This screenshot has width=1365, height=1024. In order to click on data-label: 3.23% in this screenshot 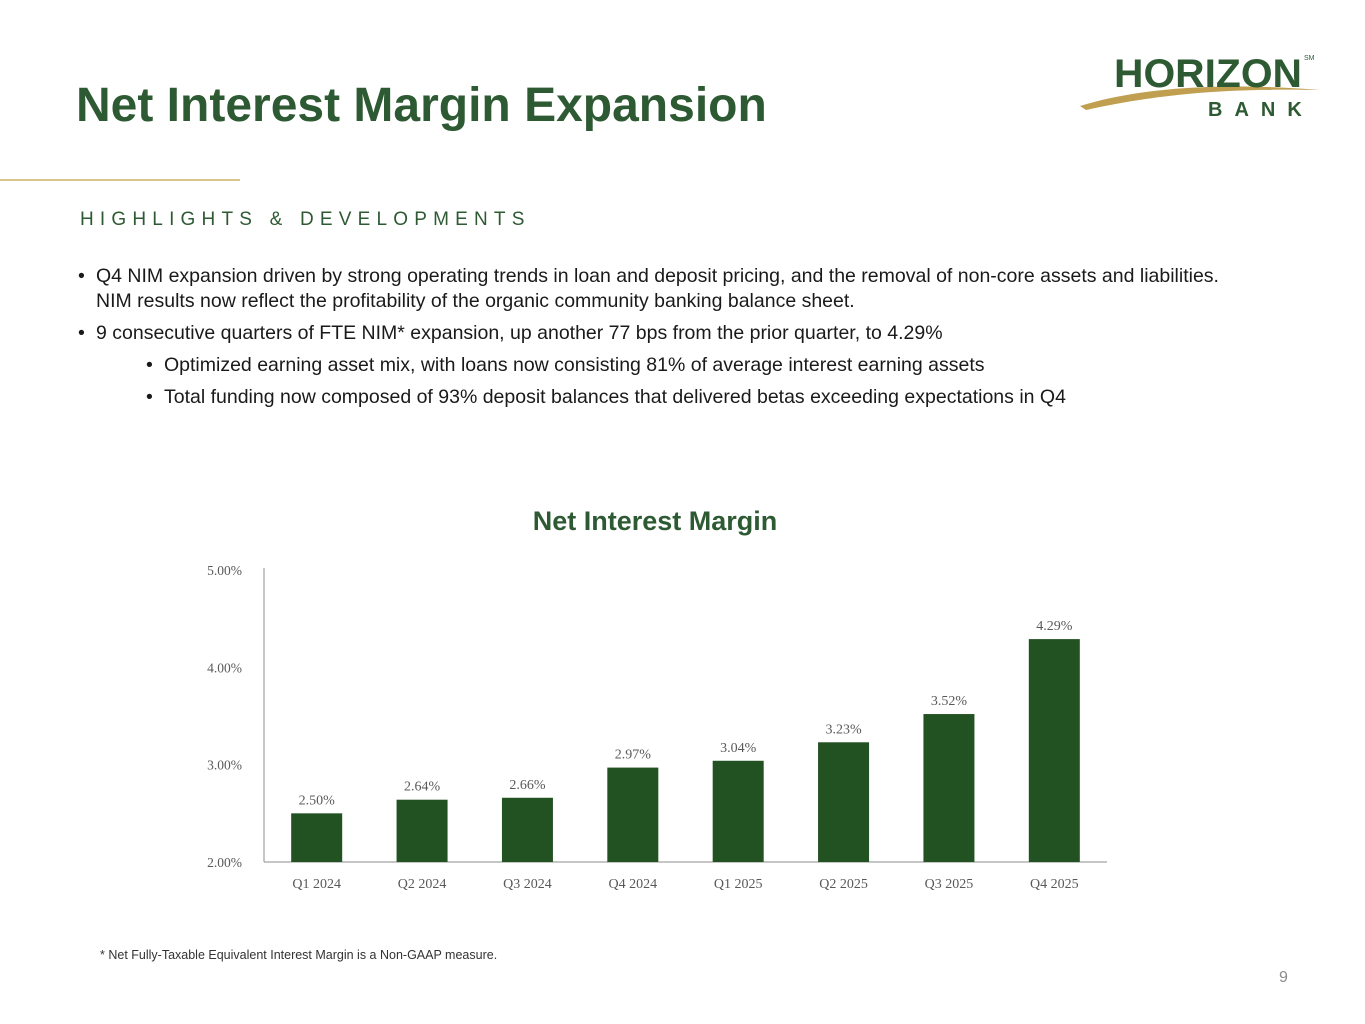, I will do `click(843, 729)`.